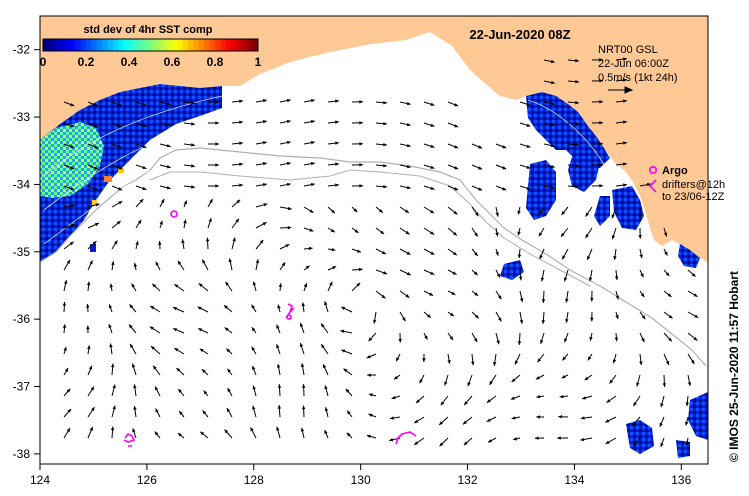 This screenshot has width=749, height=496. I want to click on scale-arrow-icon, so click(621, 90).